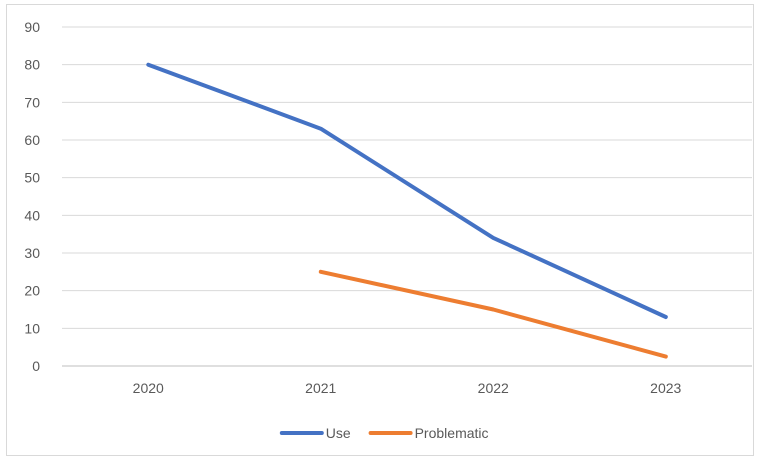 The image size is (760, 460). I want to click on legend-label: Problematic, so click(452, 433).